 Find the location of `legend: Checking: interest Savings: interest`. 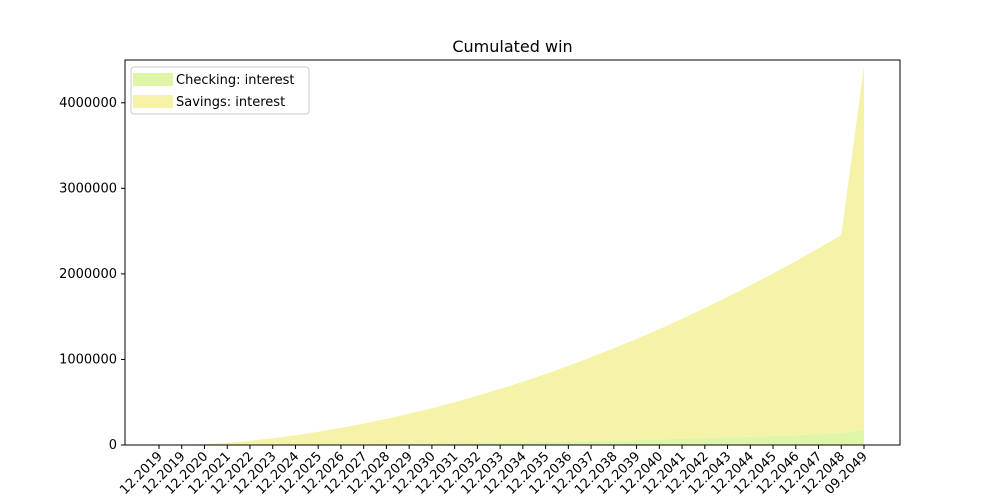

legend: Checking: interest Savings: interest is located at coordinates (220, 90).